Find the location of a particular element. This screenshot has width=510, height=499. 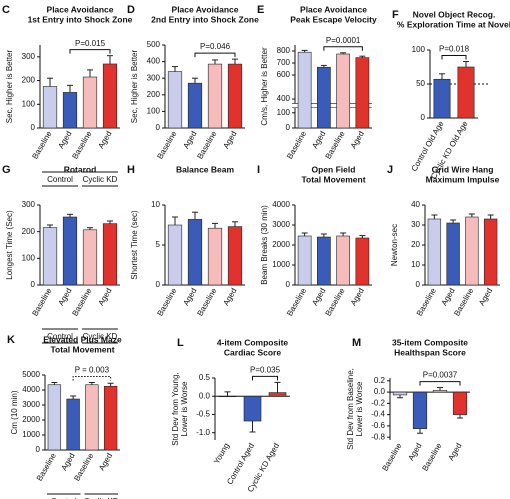

y-tick-label: 300 is located at coordinates (29, 56).